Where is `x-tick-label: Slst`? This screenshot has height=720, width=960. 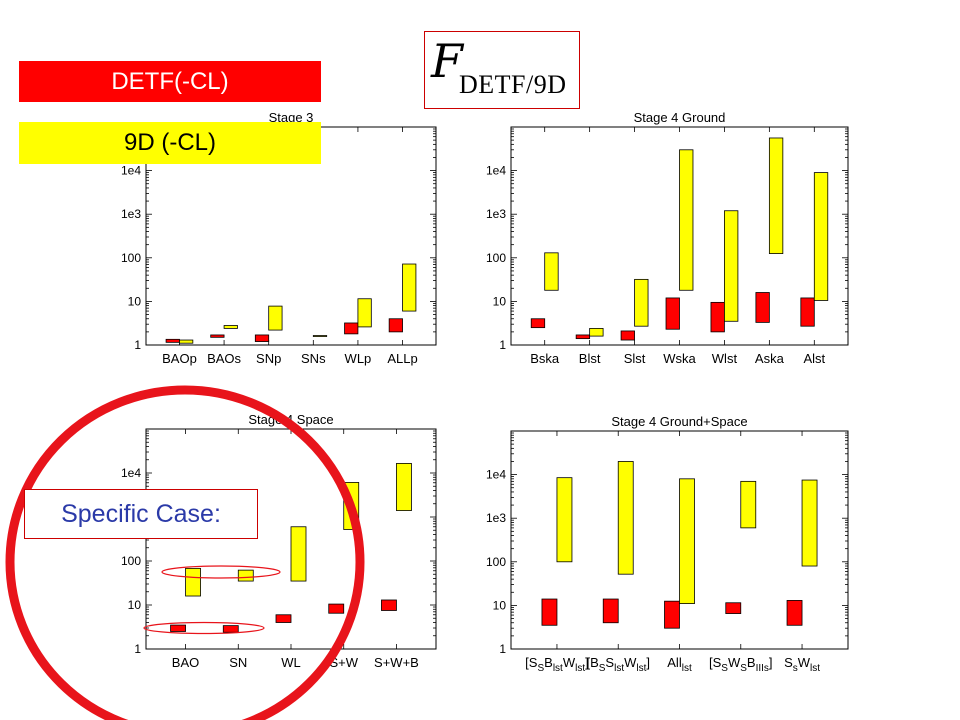
x-tick-label: Slst is located at coordinates (635, 358).